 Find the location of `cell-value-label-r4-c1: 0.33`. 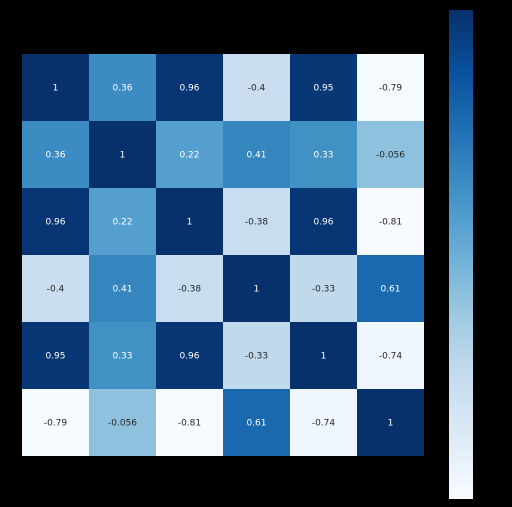

cell-value-label-r4-c1: 0.33 is located at coordinates (122, 357).